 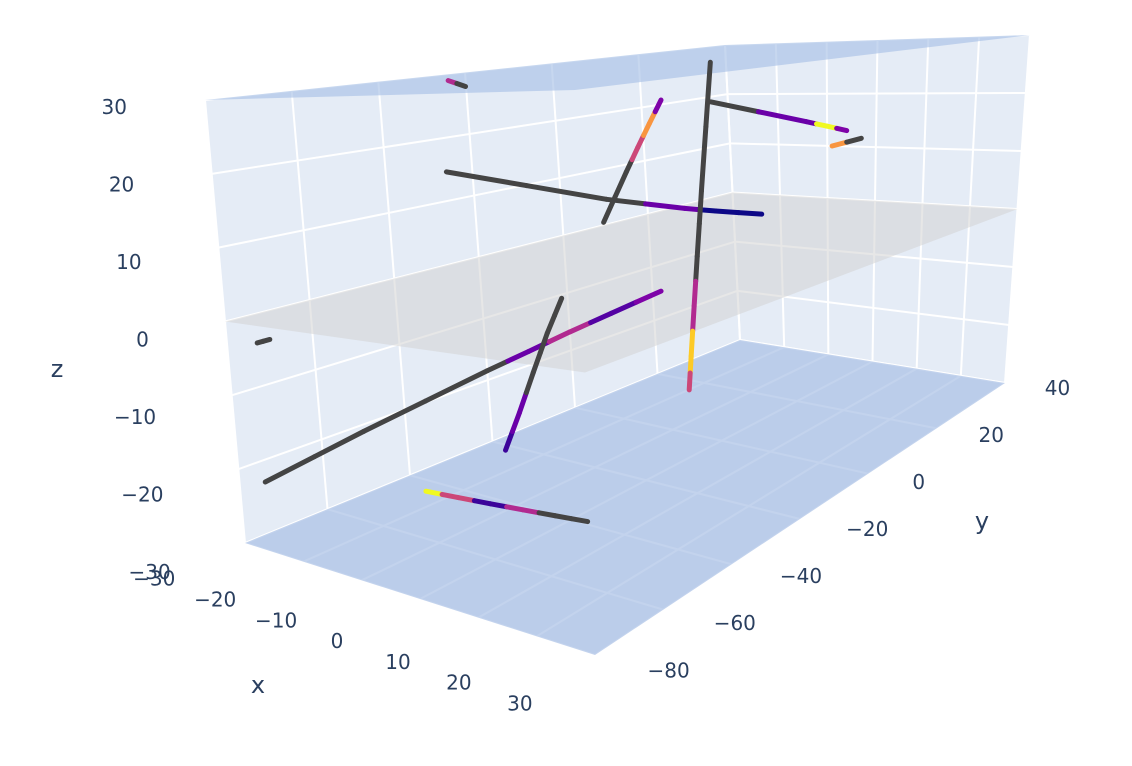 I want to click on z-tick-label: 30, so click(x=114, y=107).